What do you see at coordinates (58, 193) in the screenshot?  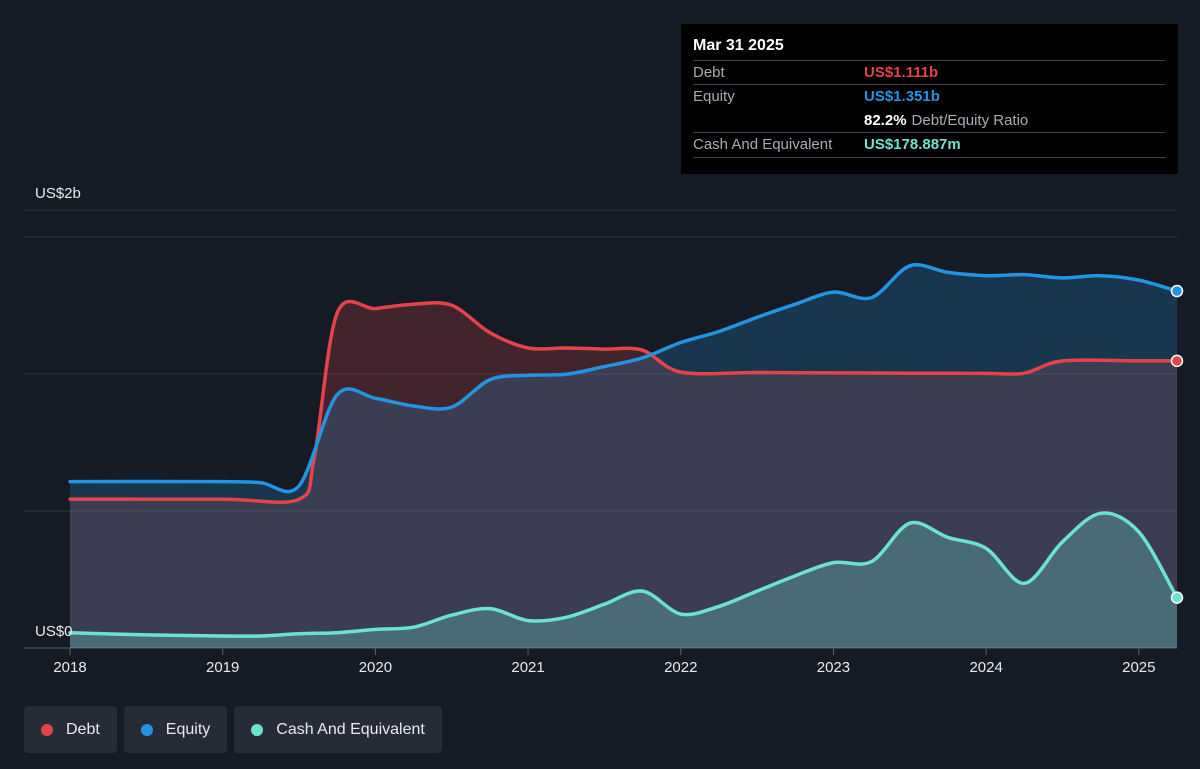 I see `y-axis-top-label: US$2b` at bounding box center [58, 193].